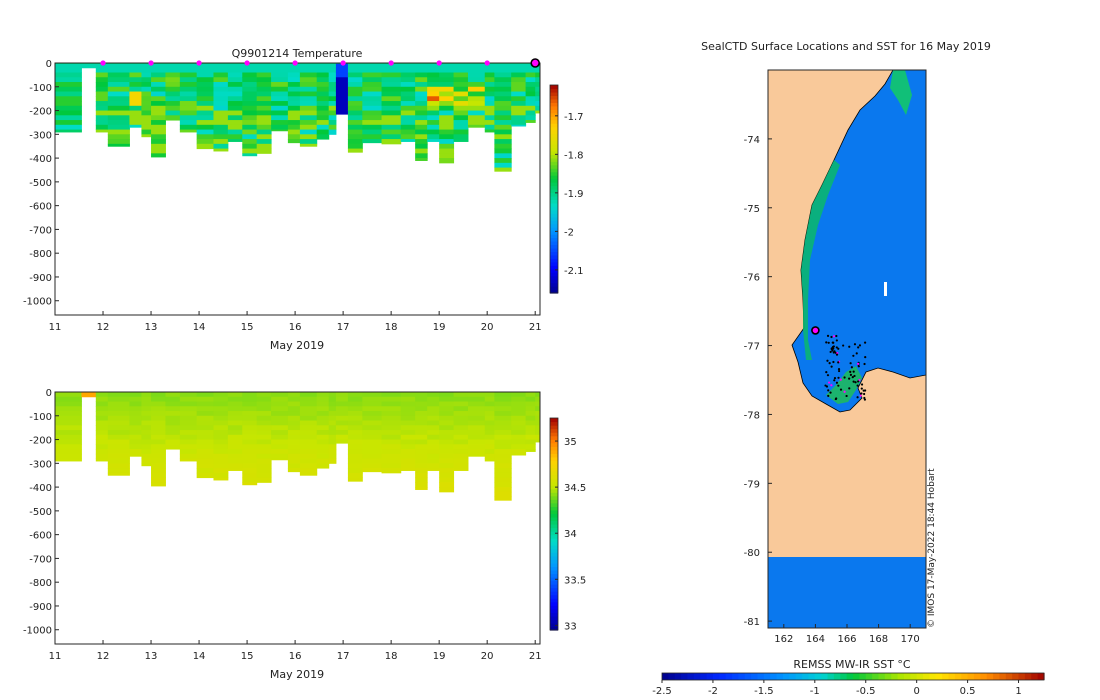  I want to click on y-tick-label: -800, so click(40, 583).